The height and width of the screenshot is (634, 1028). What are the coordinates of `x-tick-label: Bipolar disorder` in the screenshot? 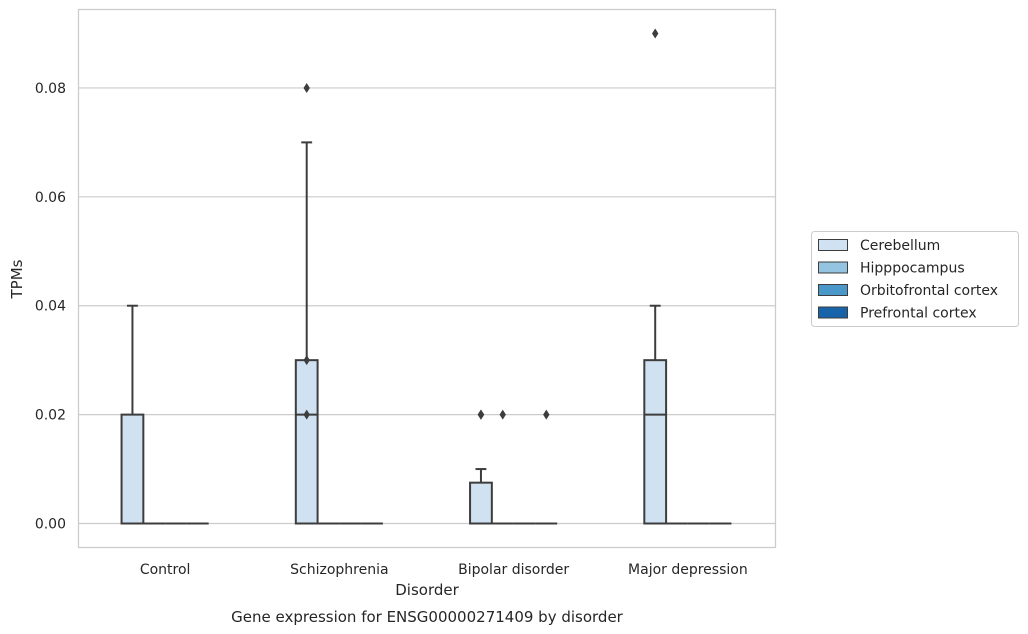 It's located at (513, 570).